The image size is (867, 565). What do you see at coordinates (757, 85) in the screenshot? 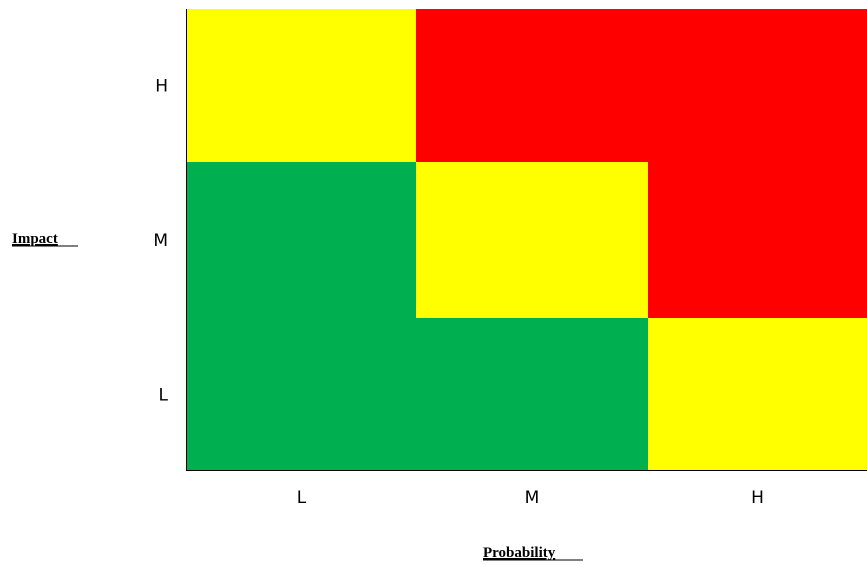
I see `heatmap-cell-h-h` at bounding box center [757, 85].